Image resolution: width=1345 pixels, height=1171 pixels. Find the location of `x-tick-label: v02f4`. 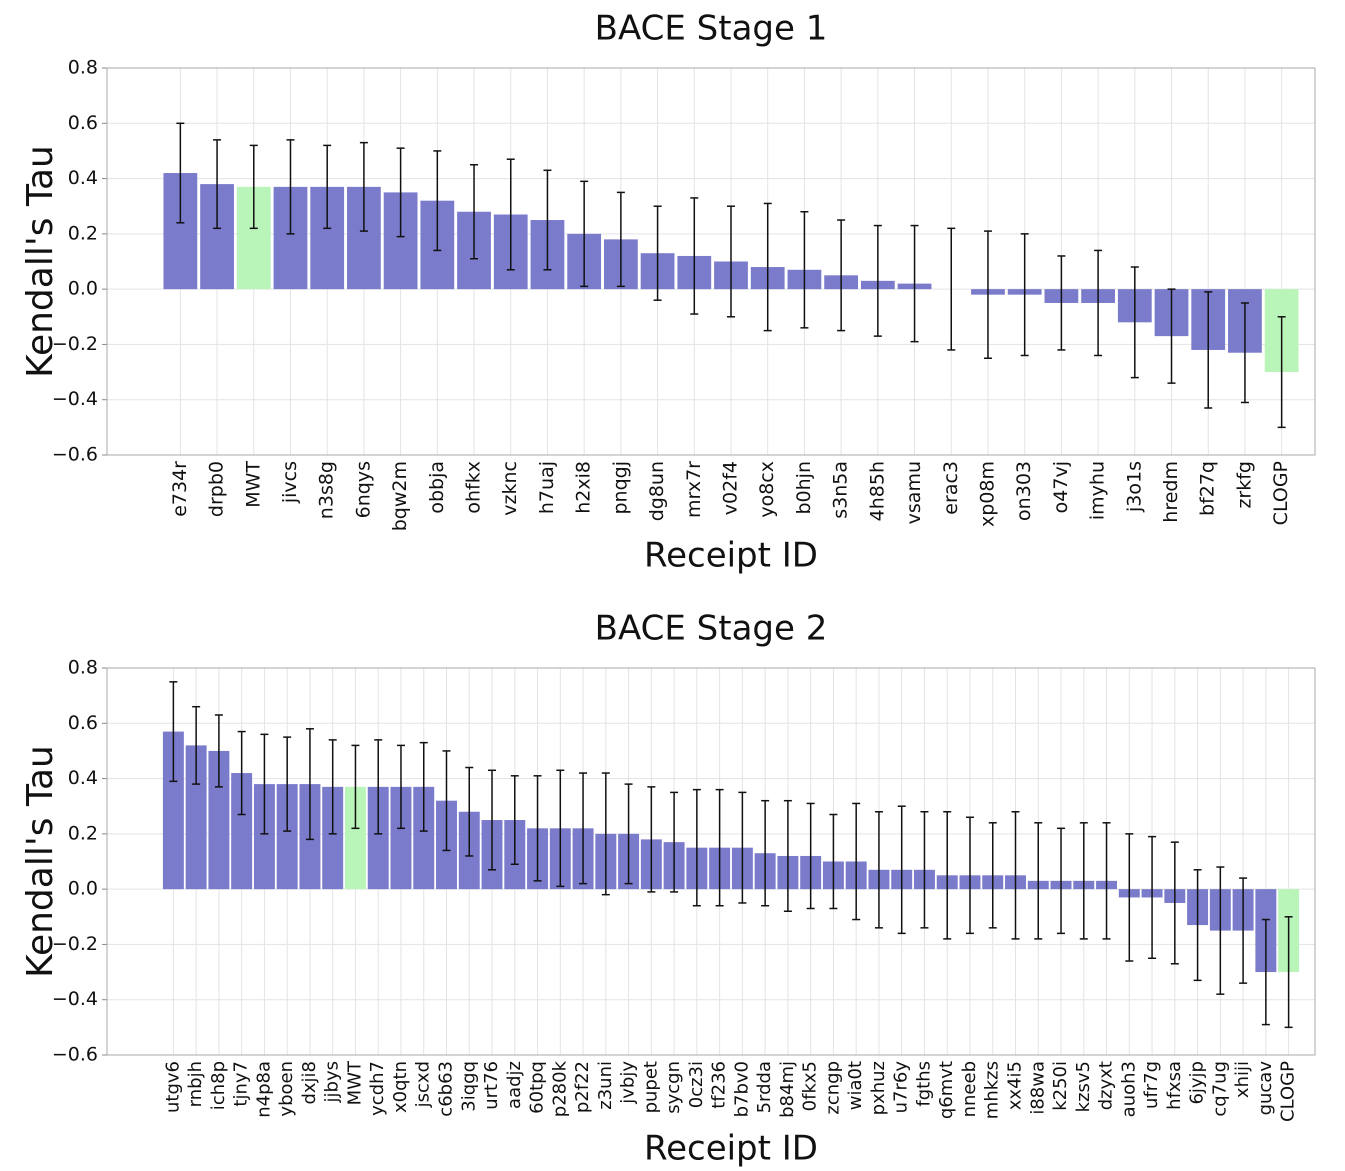

x-tick-label: v02f4 is located at coordinates (731, 488).